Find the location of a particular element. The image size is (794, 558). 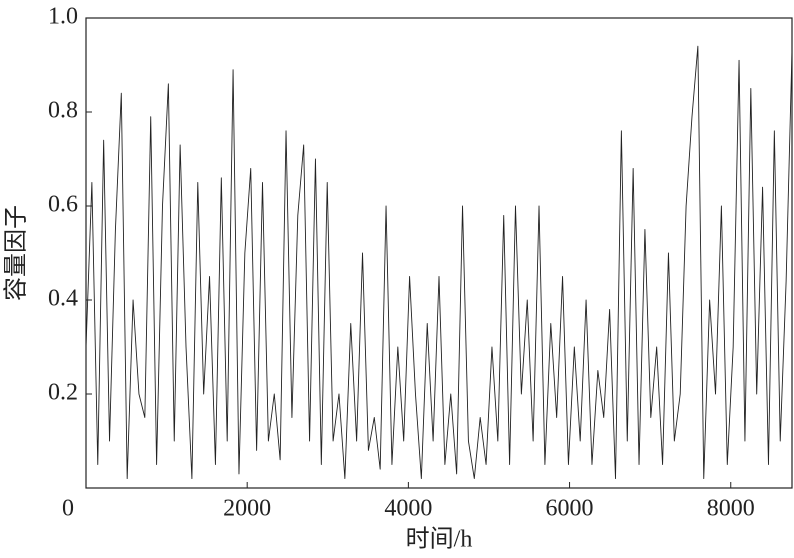

y-axis-label: 容量因子 is located at coordinates (16, 253).